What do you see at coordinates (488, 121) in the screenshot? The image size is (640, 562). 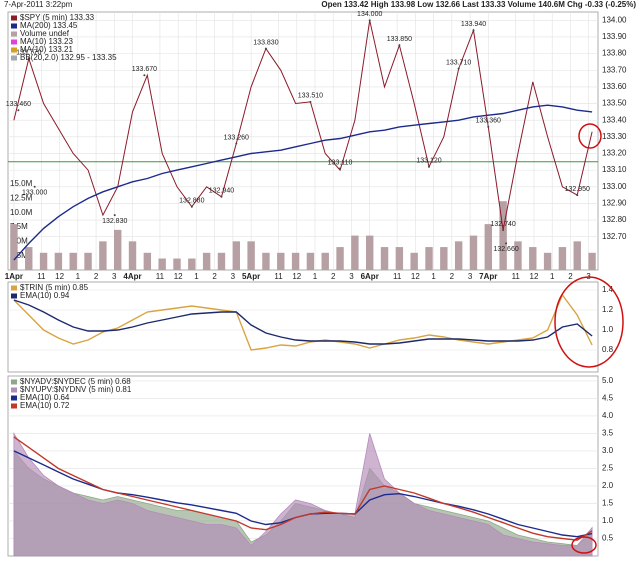 I see `annotation-label: 133.360` at bounding box center [488, 121].